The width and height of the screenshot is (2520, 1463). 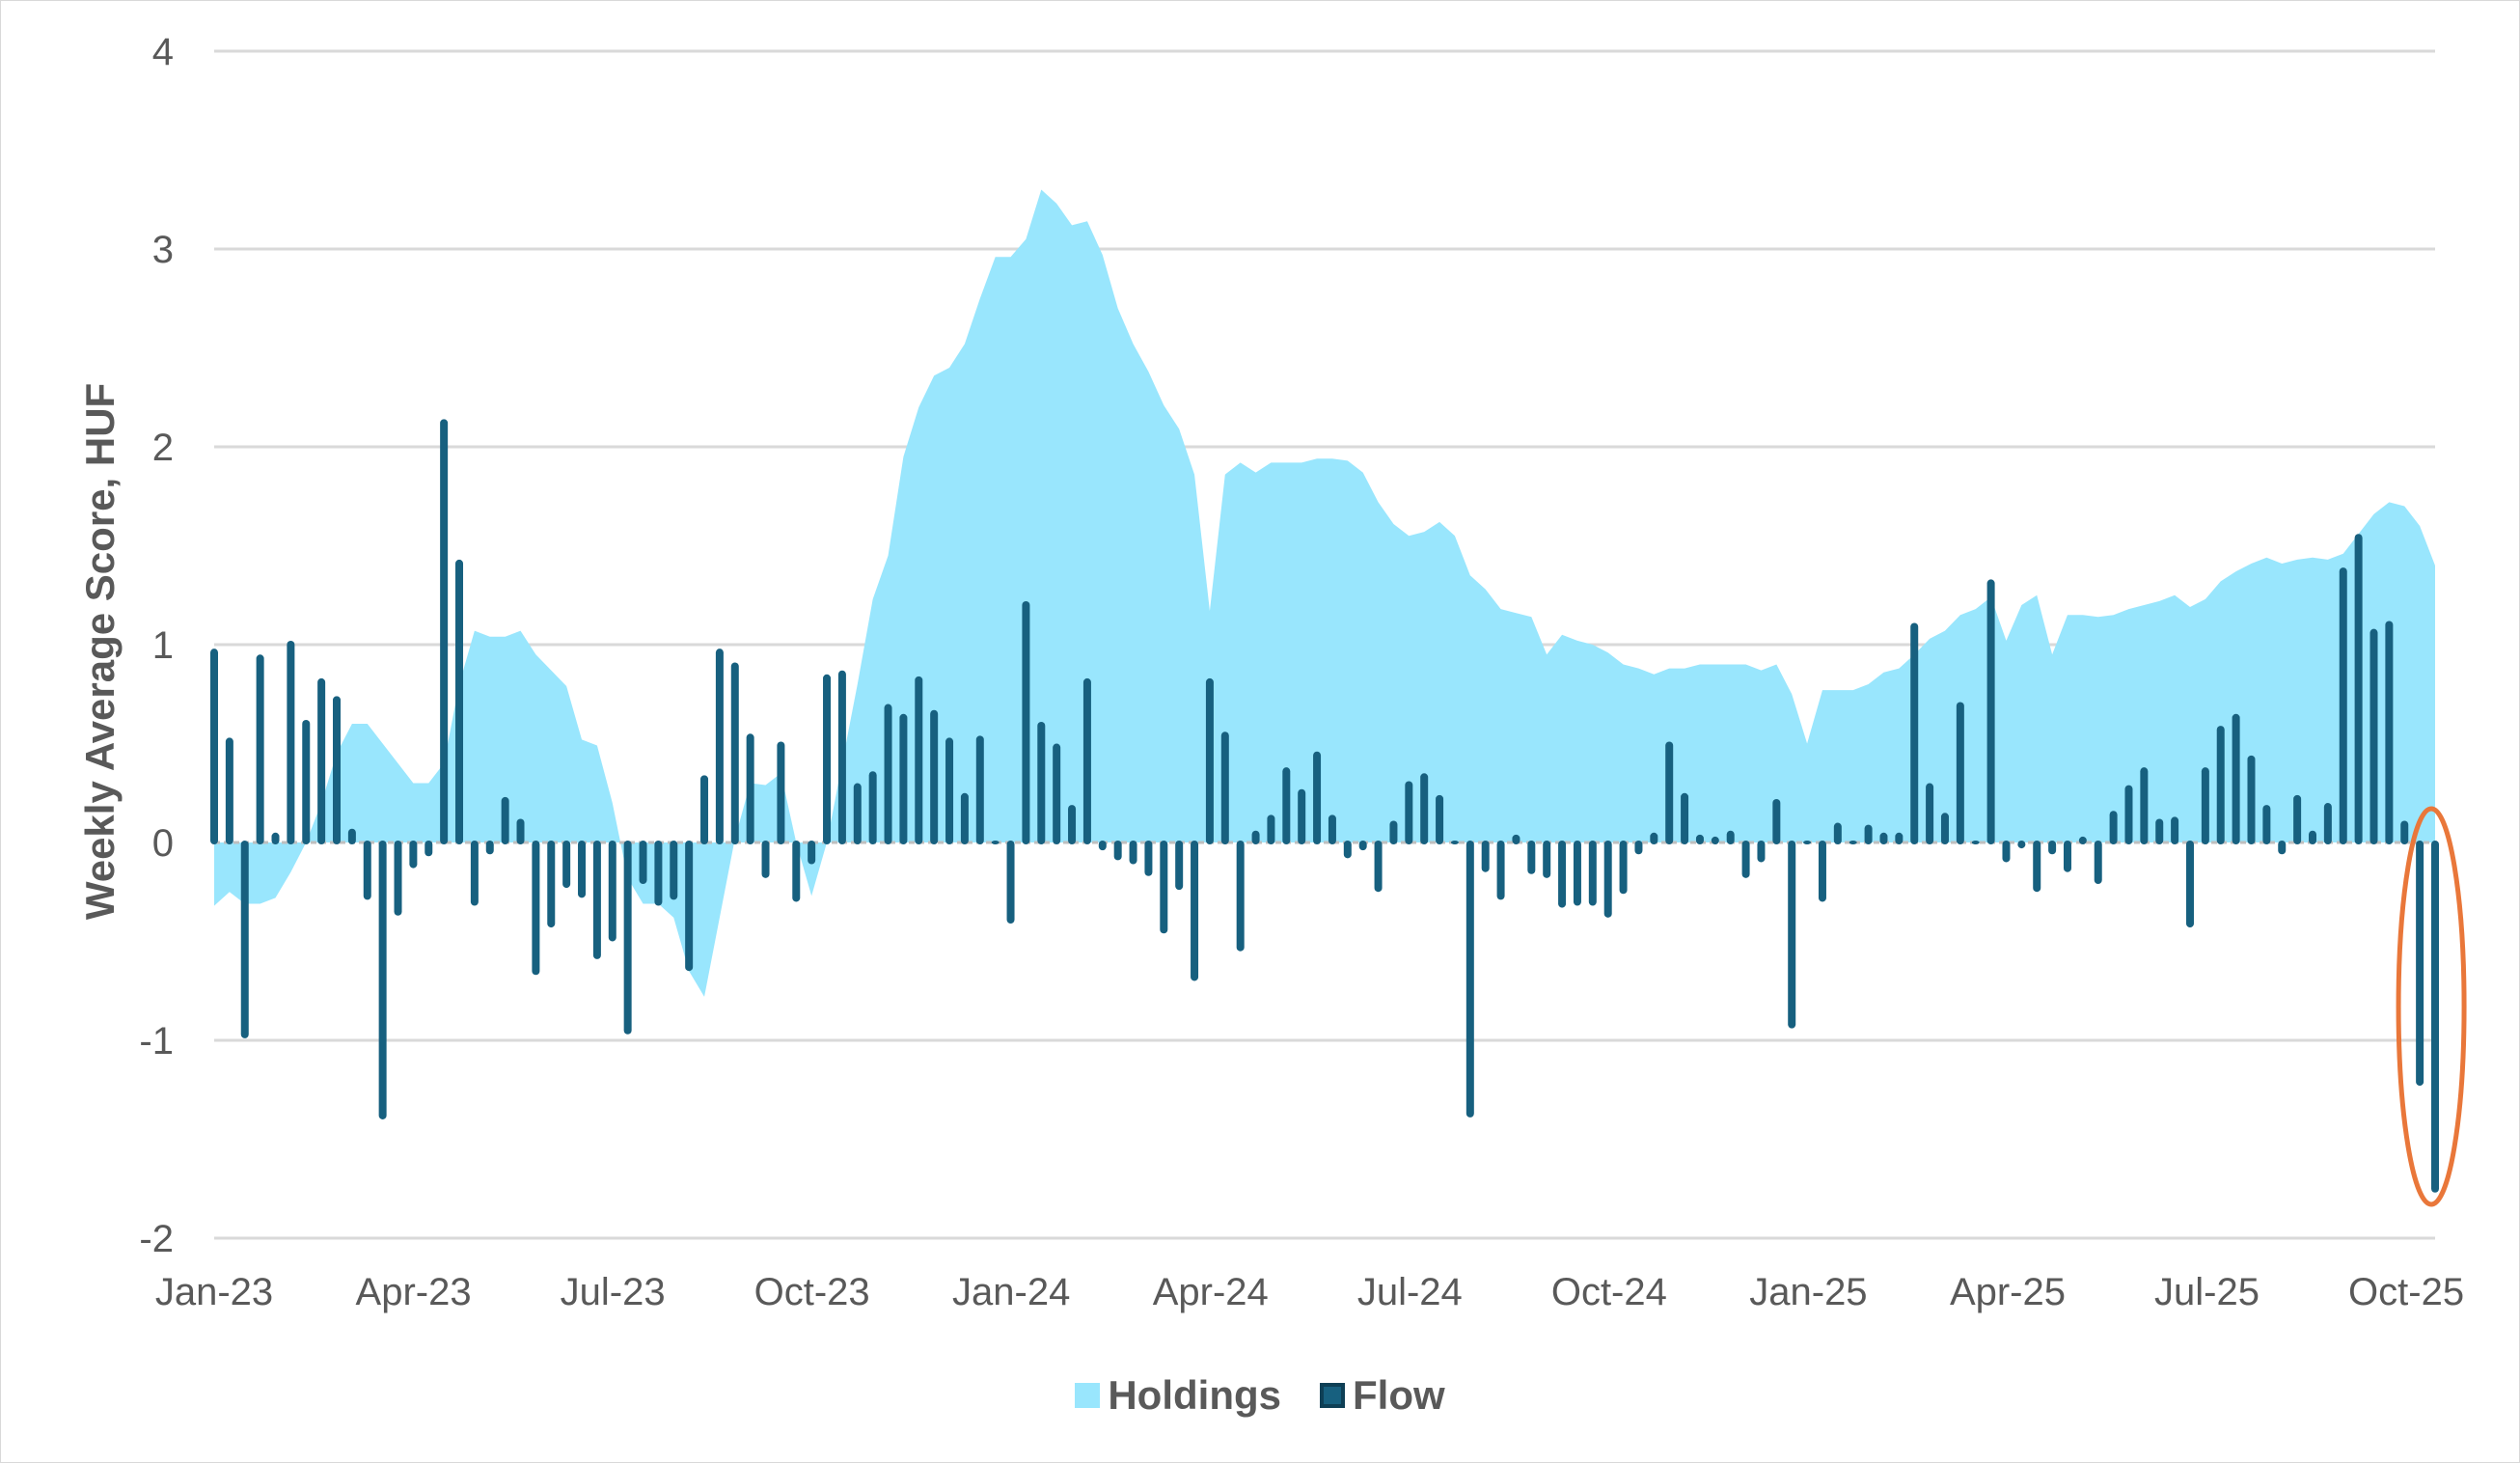 What do you see at coordinates (1194, 1395) in the screenshot?
I see `legend-label-holdings: Holdings` at bounding box center [1194, 1395].